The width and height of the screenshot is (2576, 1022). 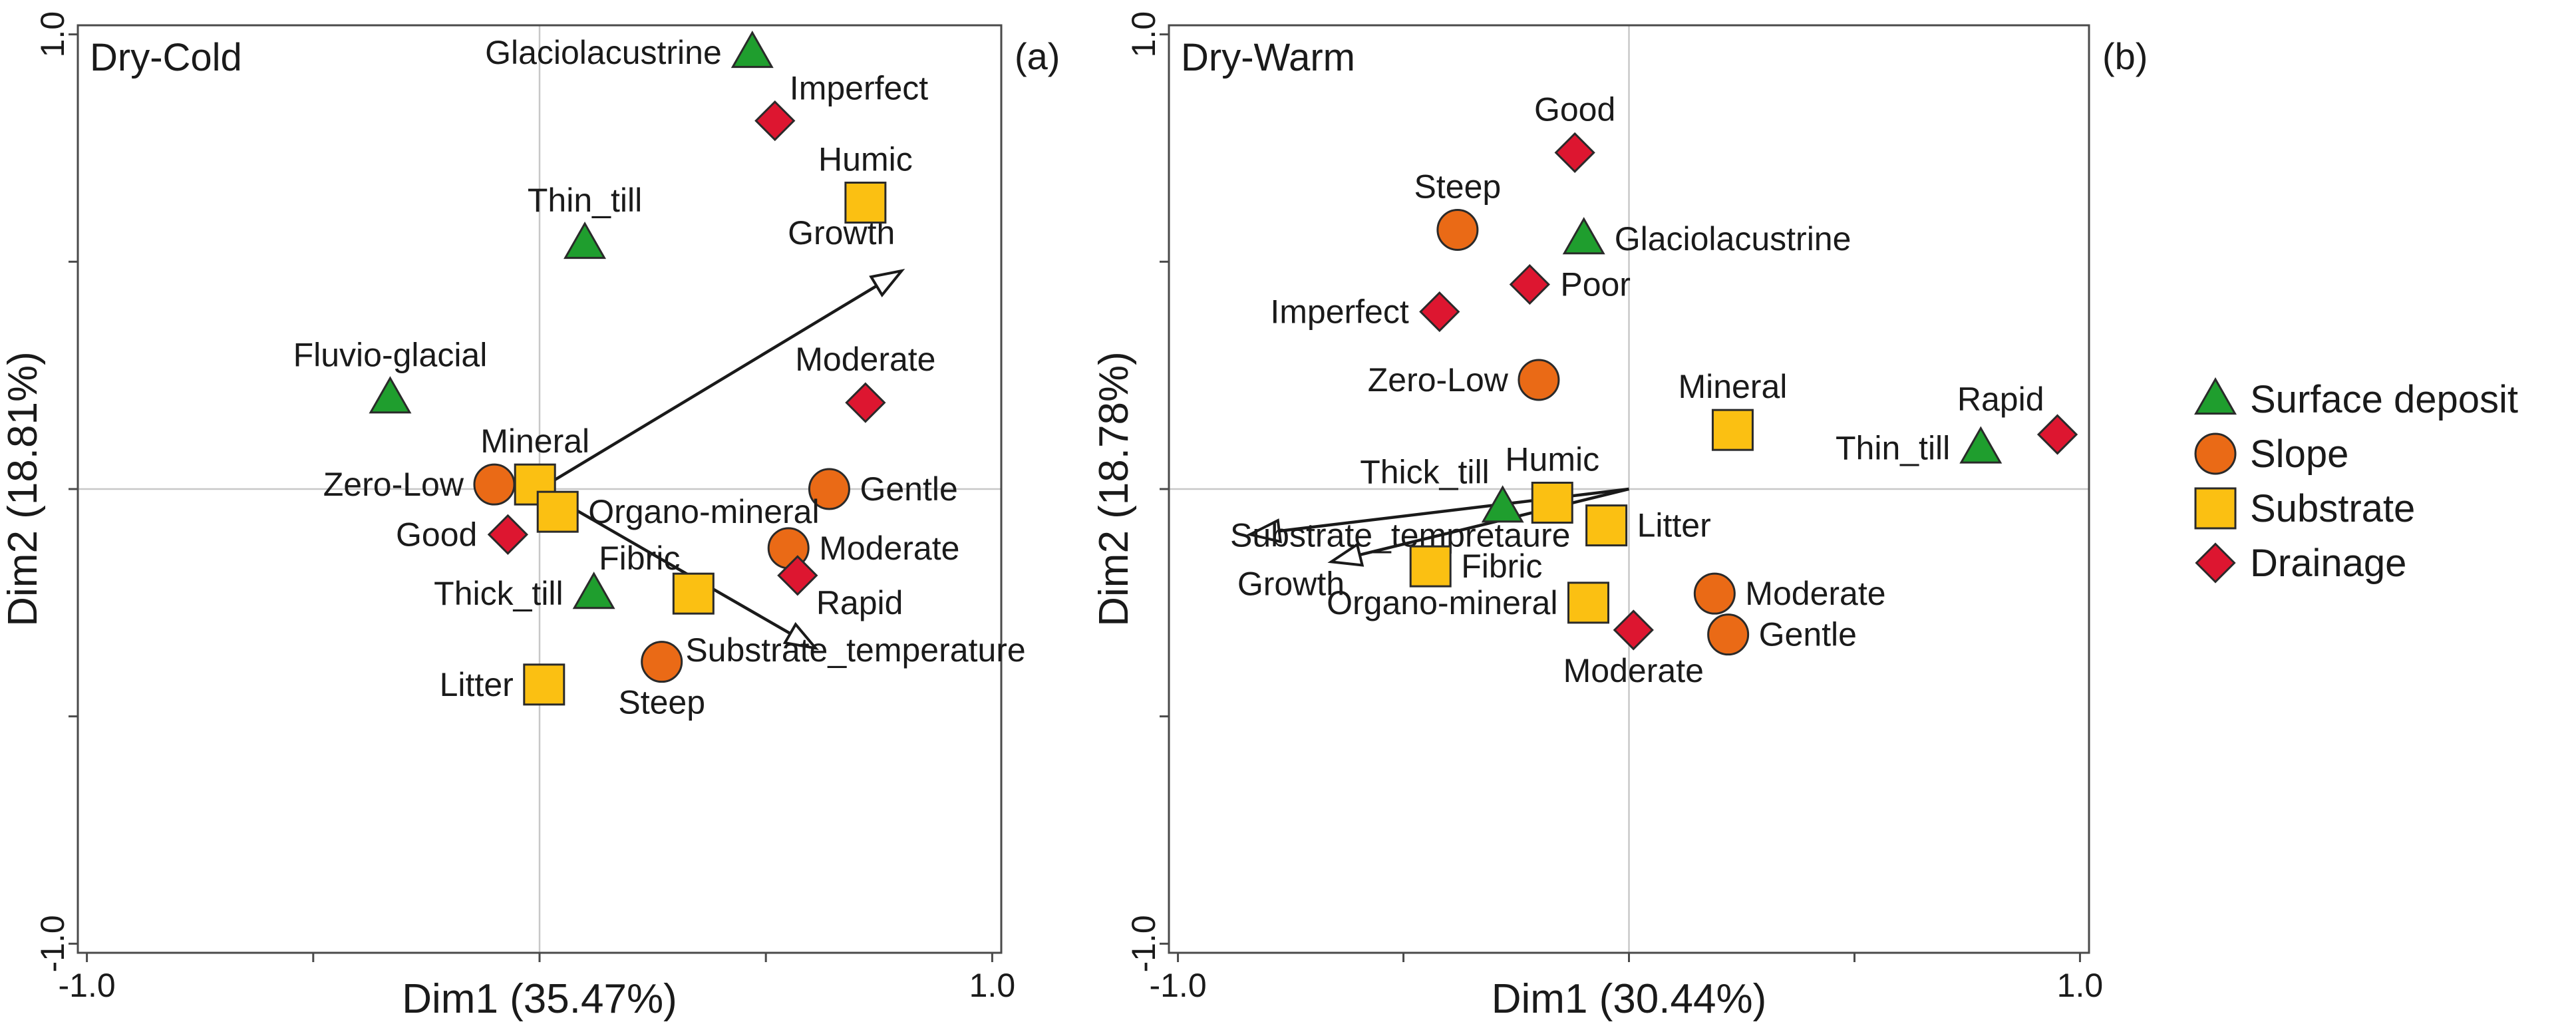 I want to click on panel-title: Dry-Cold, so click(x=166, y=57).